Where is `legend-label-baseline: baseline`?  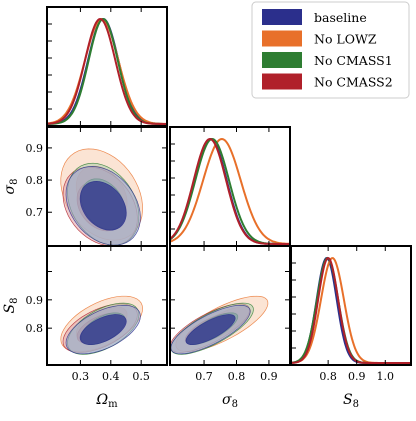
legend-label-baseline: baseline is located at coordinates (340, 17).